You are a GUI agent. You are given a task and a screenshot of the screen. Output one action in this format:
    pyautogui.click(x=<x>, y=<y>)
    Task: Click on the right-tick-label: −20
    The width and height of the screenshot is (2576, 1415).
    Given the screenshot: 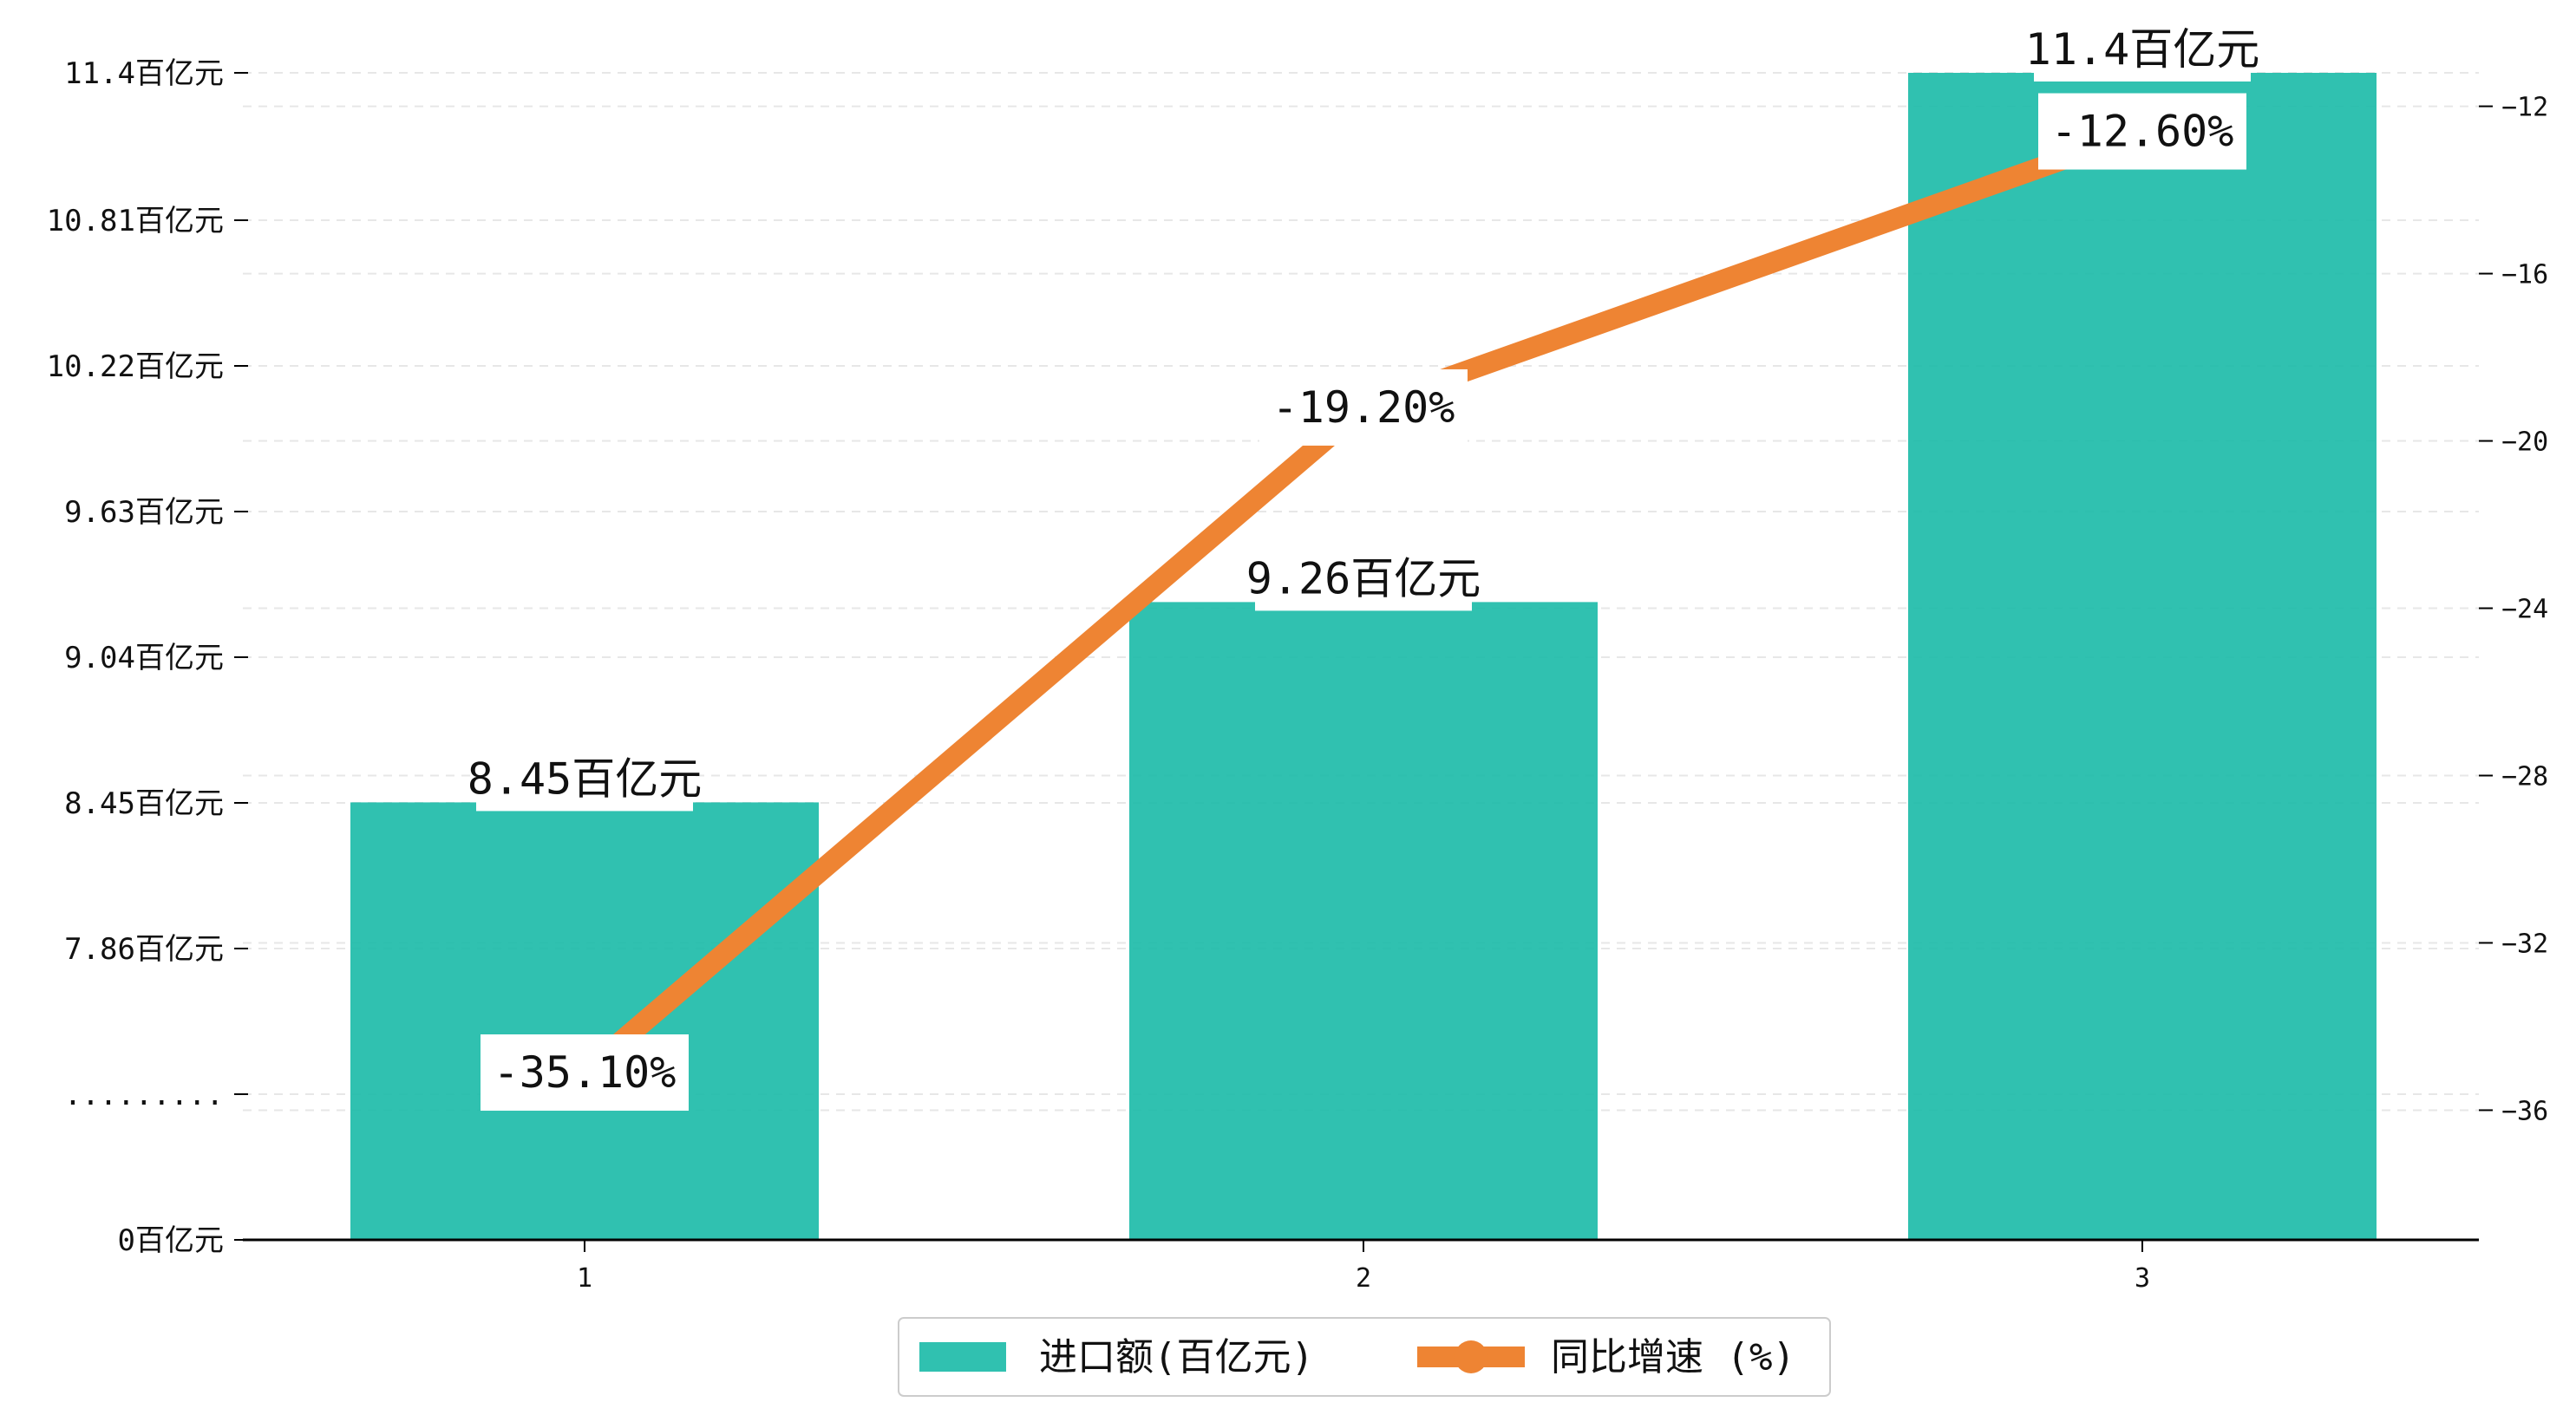 What is the action you would take?
    pyautogui.click(x=2524, y=442)
    